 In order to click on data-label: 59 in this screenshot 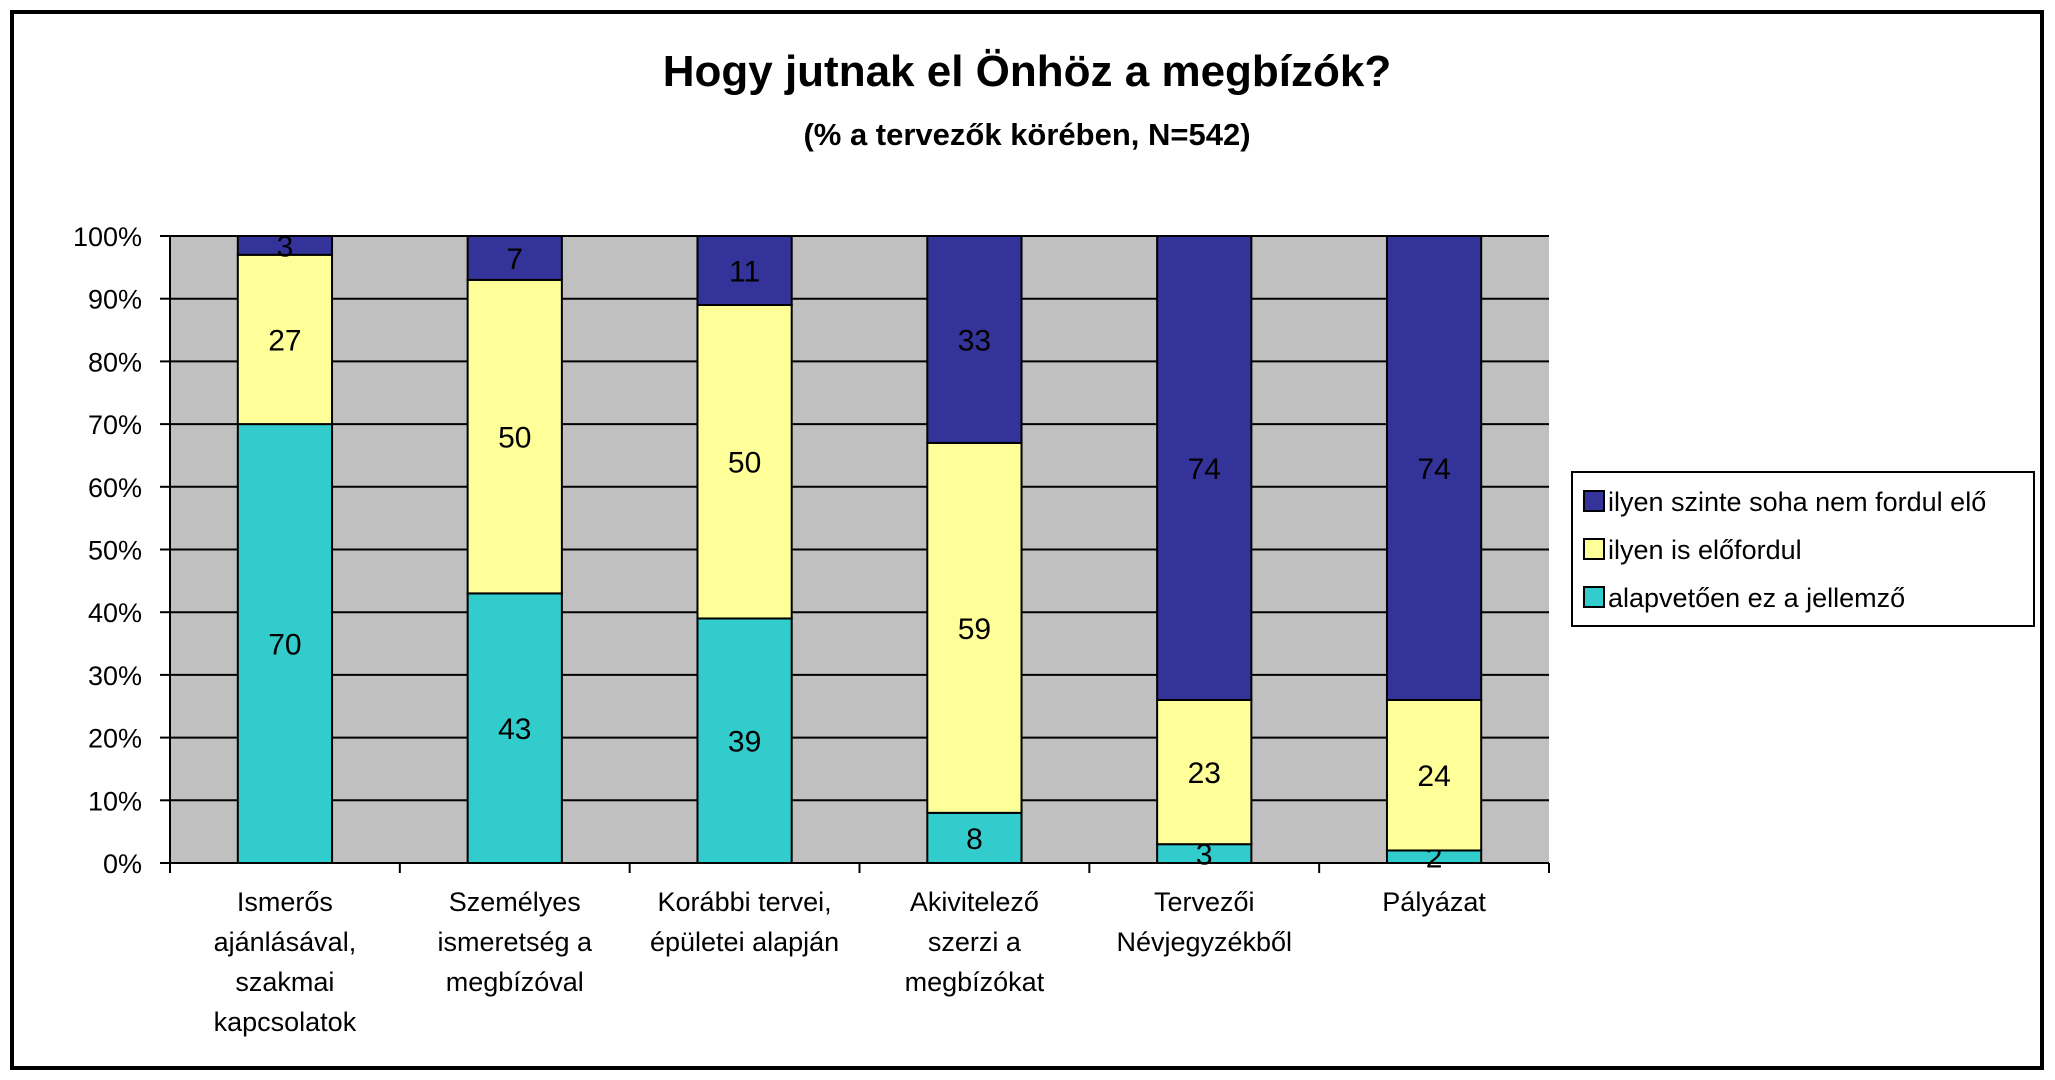, I will do `click(974, 629)`.